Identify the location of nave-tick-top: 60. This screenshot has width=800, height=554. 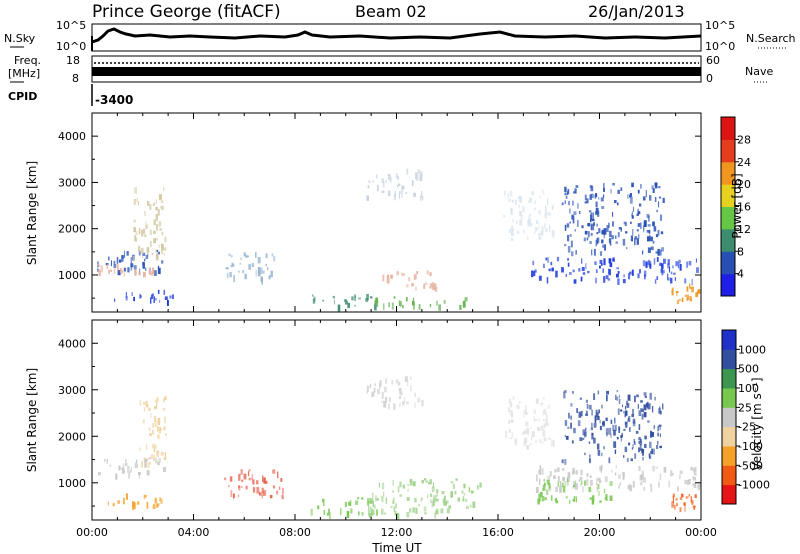
(713, 60).